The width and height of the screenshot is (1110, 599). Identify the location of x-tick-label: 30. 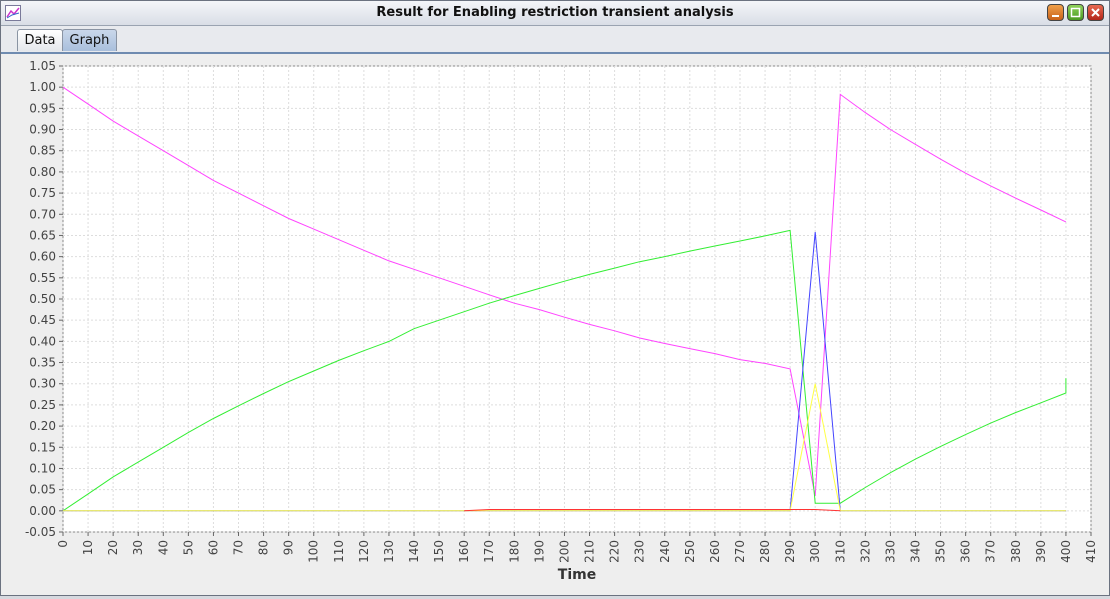
(138, 547).